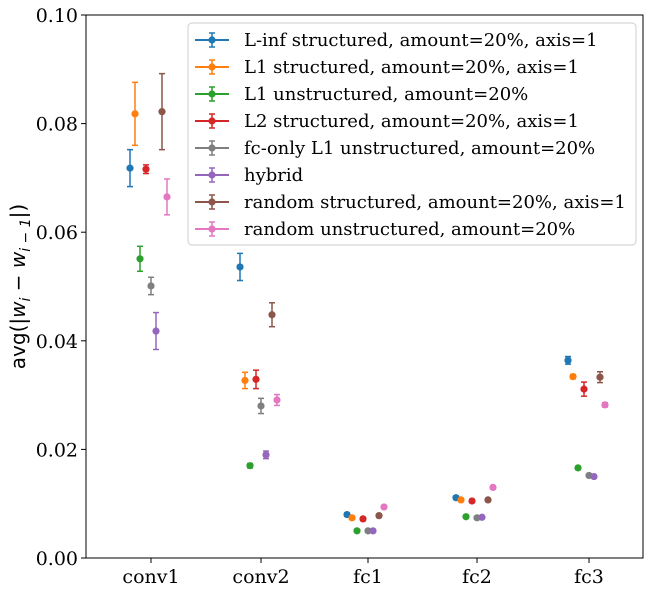  Describe the element at coordinates (411, 67) in the screenshot. I see `legend-label: L1 structured, amount=20%, axis=1` at that location.